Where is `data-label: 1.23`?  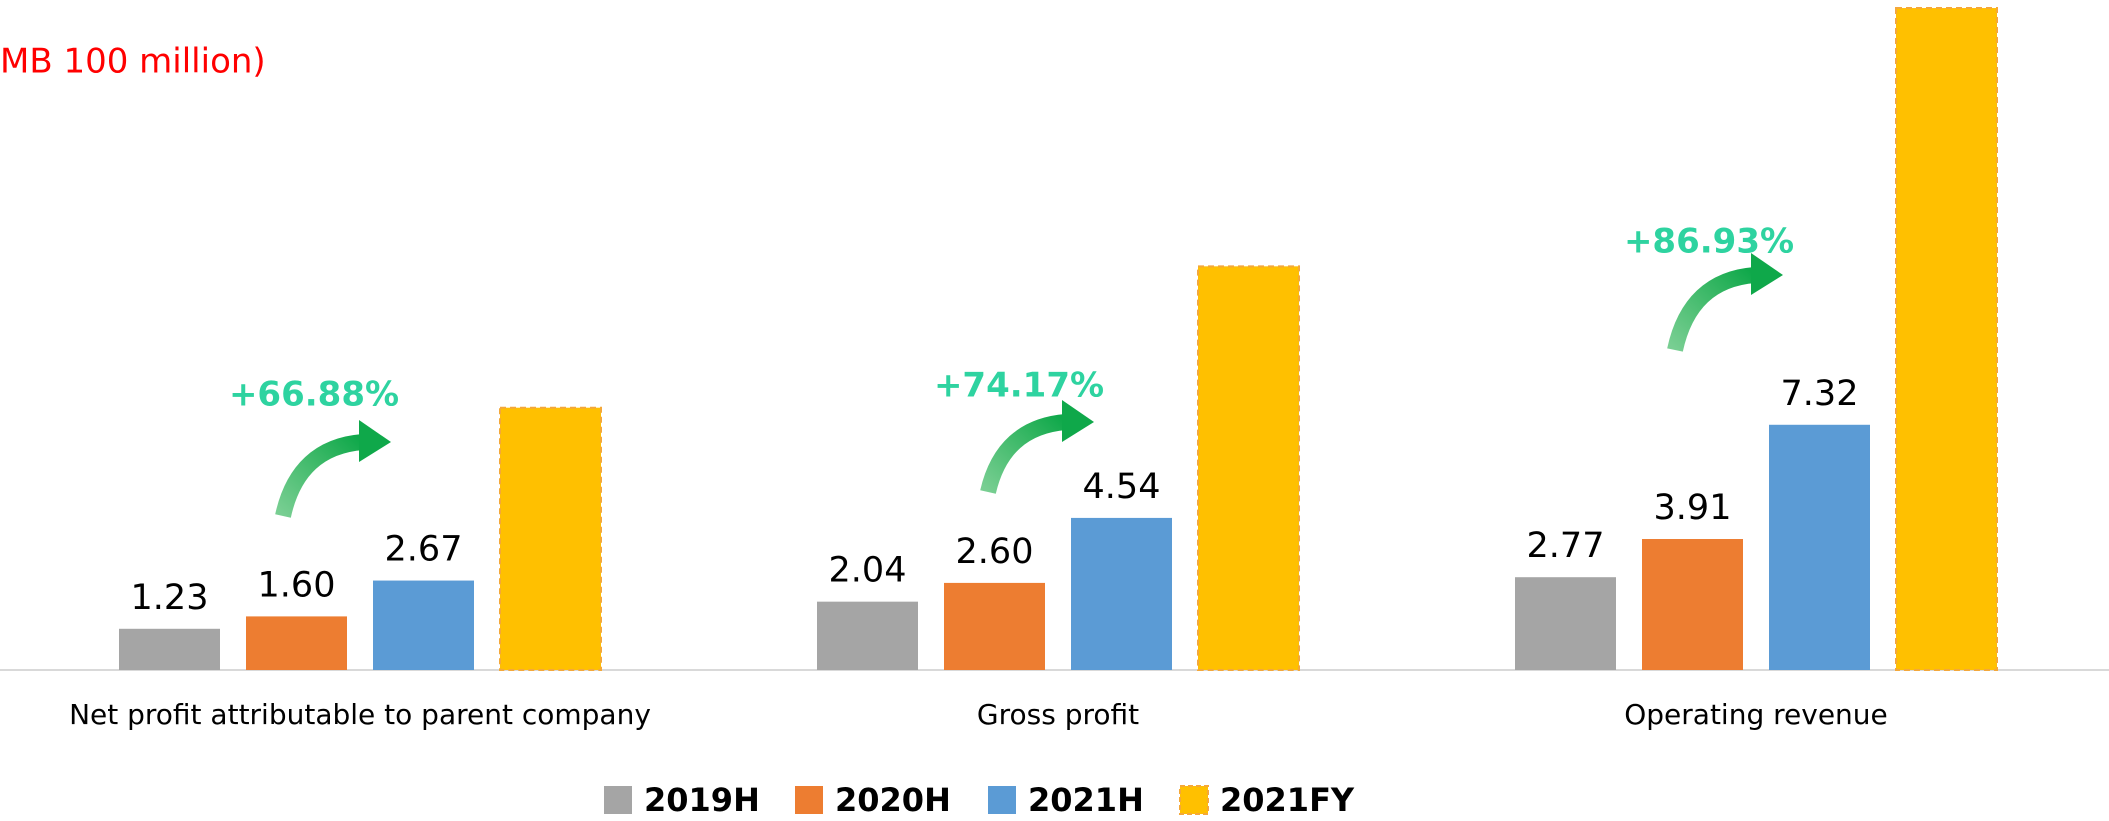 data-label: 1.23 is located at coordinates (170, 598).